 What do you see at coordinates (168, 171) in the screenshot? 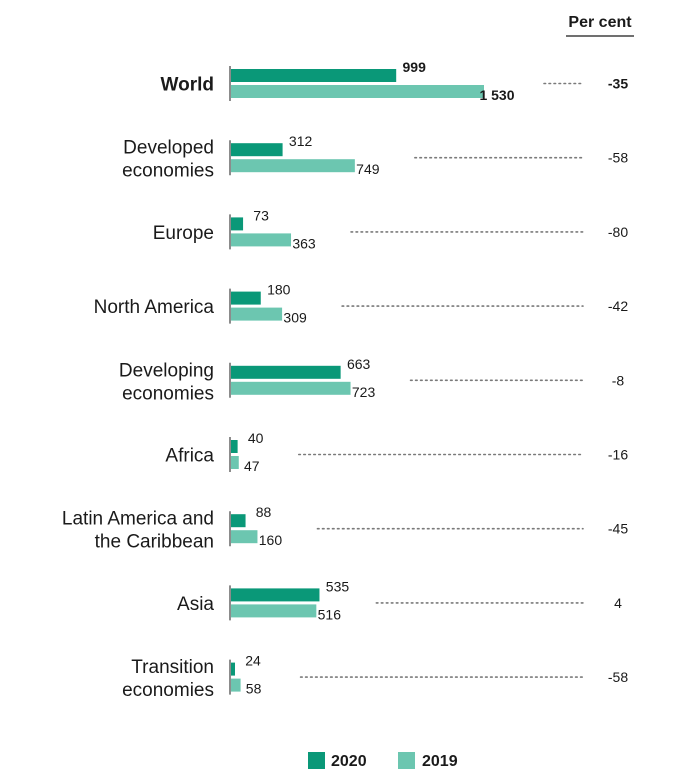
I see `category-label-developed-economies: economies` at bounding box center [168, 171].